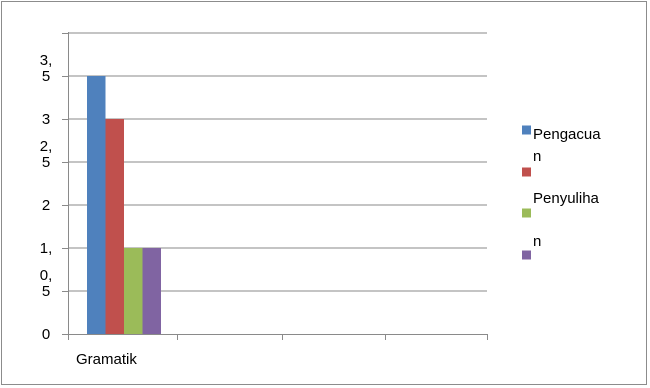 Image resolution: width=650 pixels, height=388 pixels. Describe the element at coordinates (46, 60) in the screenshot. I see `y-tick-label: 3,` at that location.